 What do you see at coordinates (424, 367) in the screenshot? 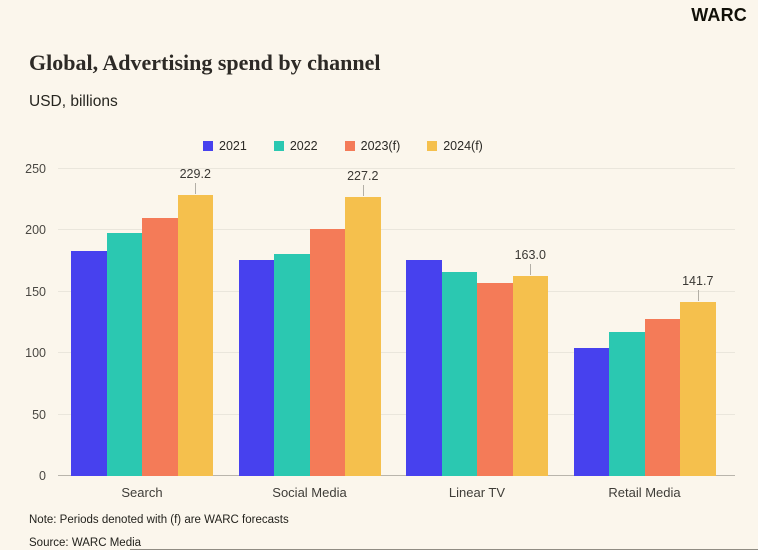
I see `bar-2021-linear-tv` at bounding box center [424, 367].